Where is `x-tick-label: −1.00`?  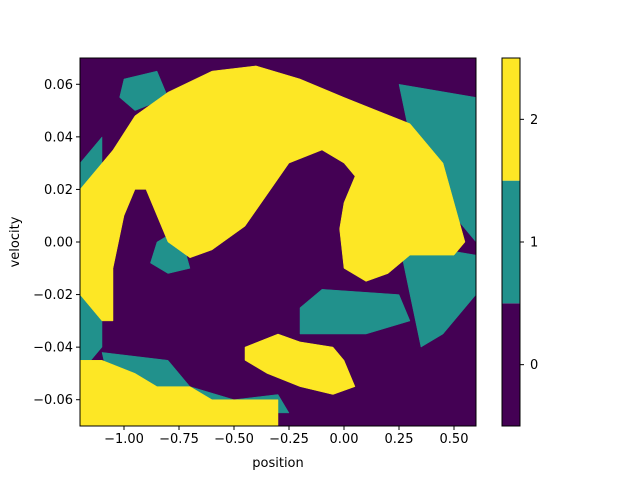
x-tick-label: −1.00 is located at coordinates (124, 439).